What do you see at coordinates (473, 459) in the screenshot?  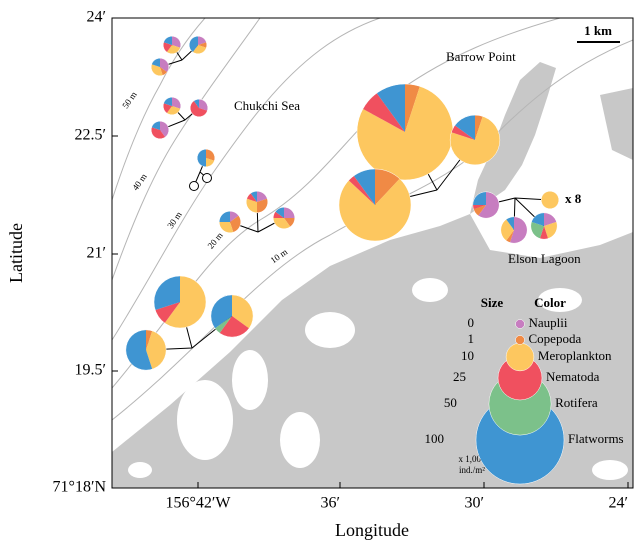 I see `legend-unit: x 1,000` at bounding box center [473, 459].